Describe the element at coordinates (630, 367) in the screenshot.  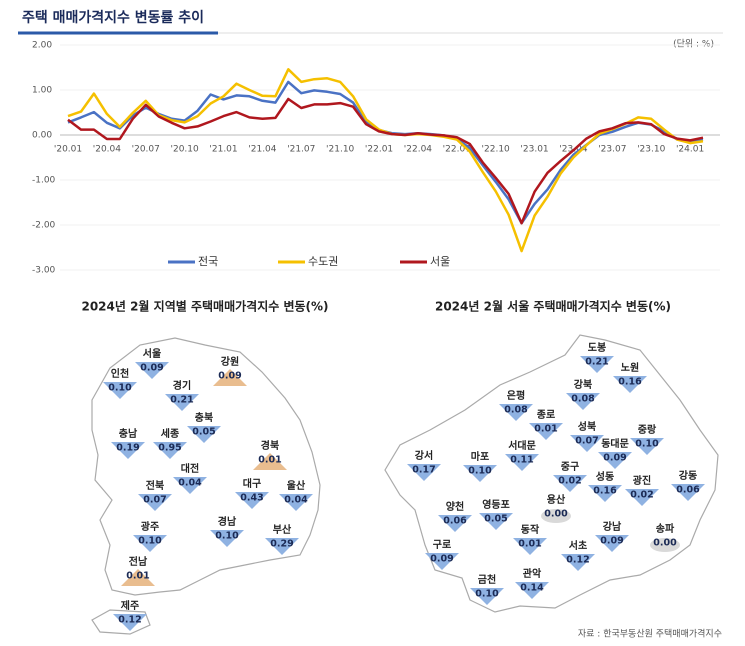
I see `region-name: 노원` at that location.